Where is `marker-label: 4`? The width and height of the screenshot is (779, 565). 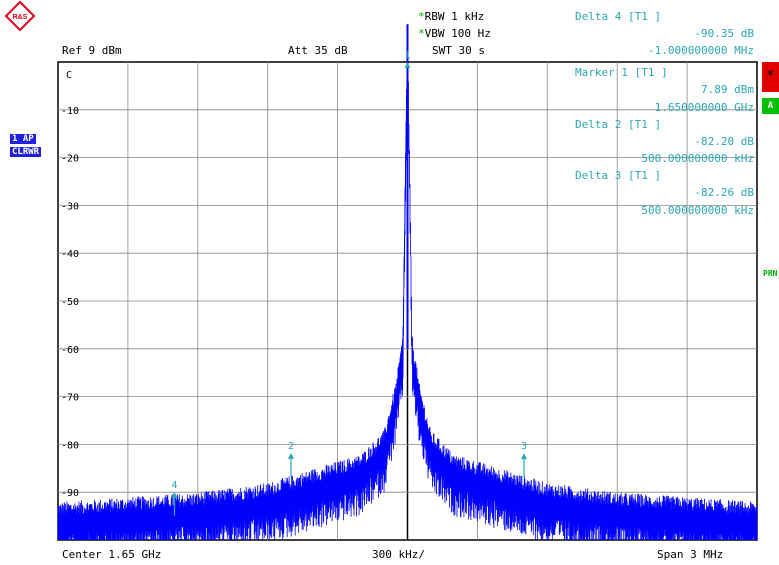
marker-label: 4 is located at coordinates (174, 485).